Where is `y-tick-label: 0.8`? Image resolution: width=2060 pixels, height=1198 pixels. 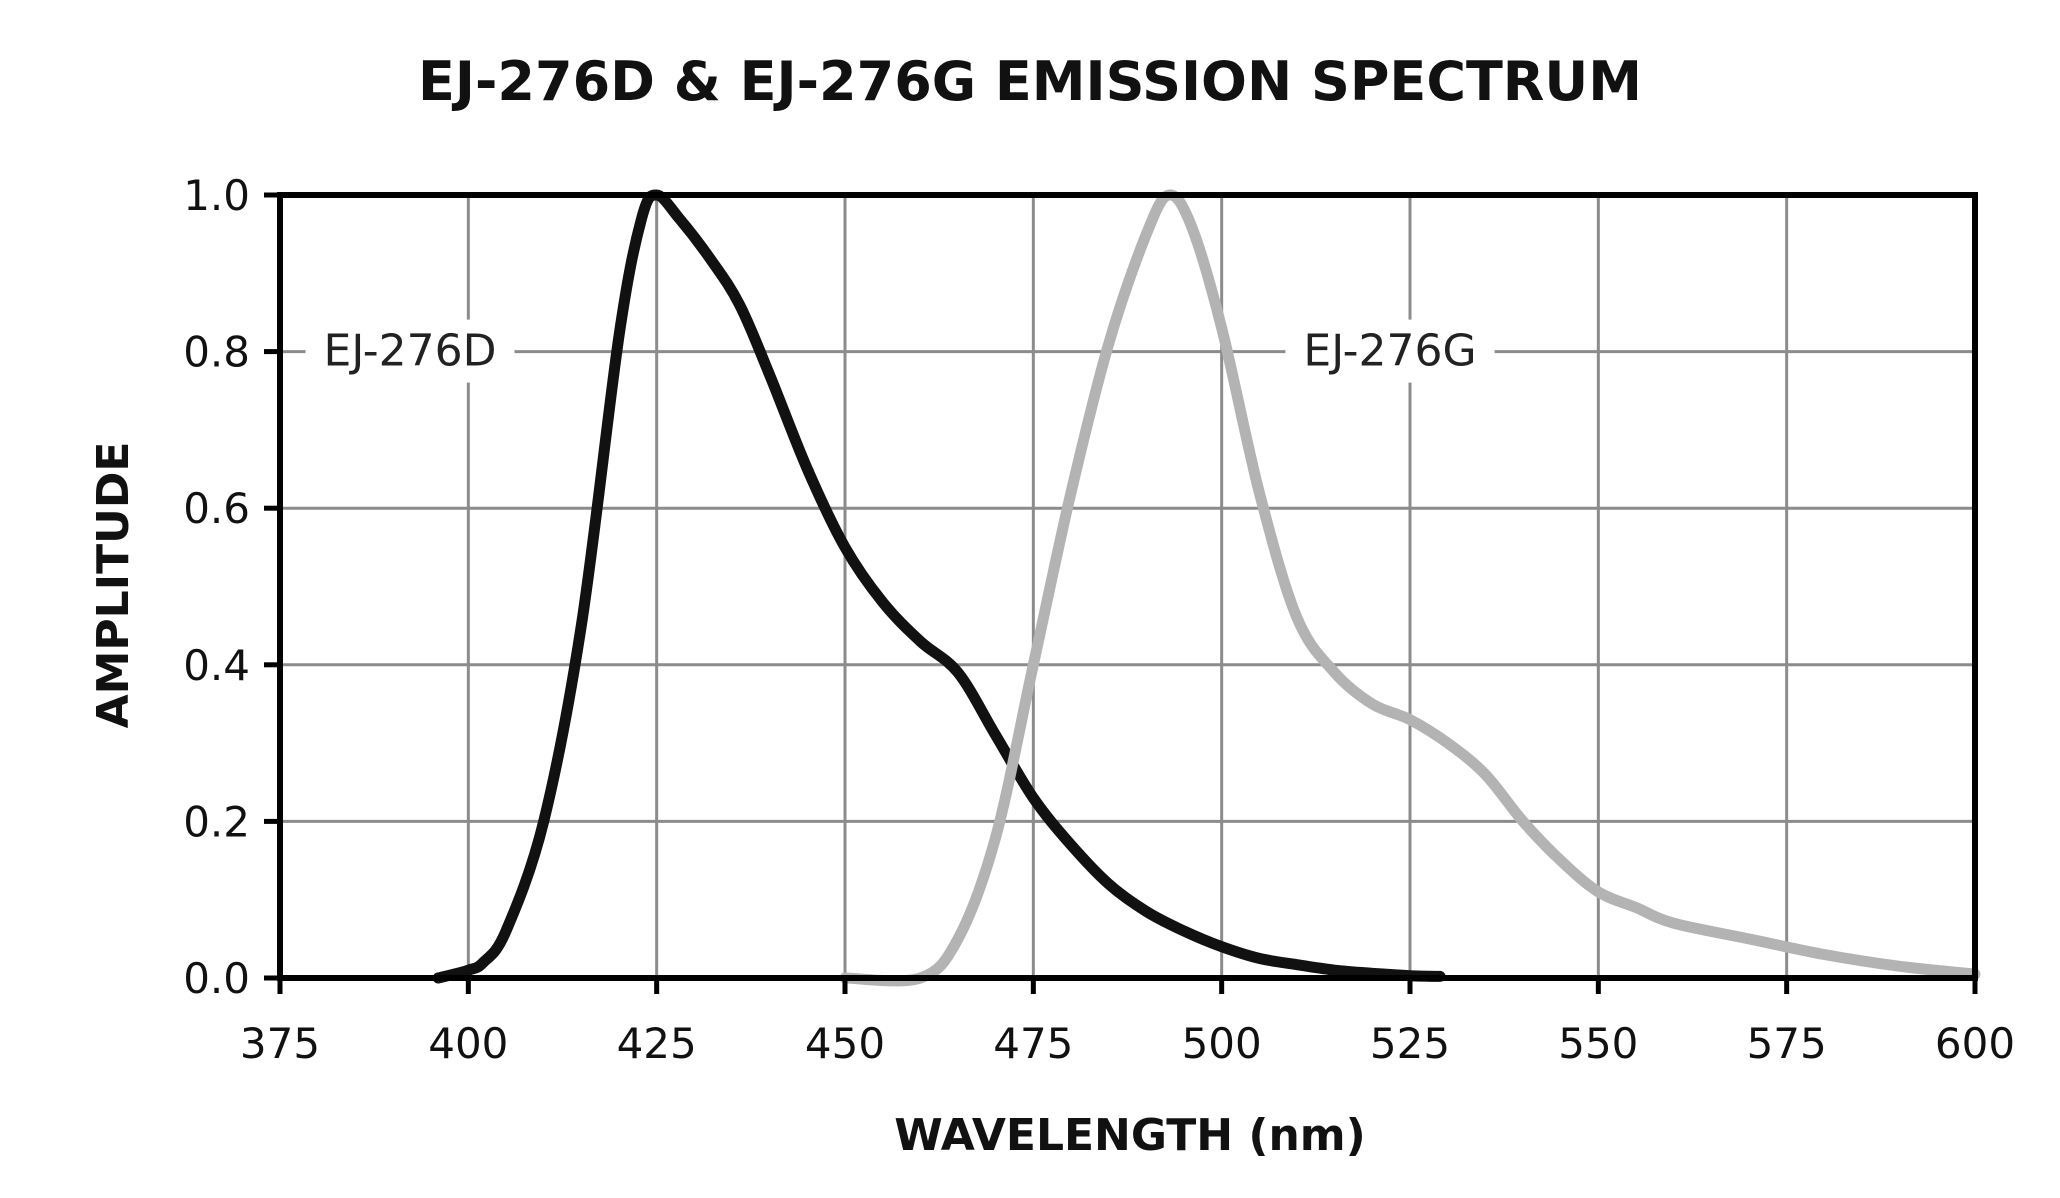 y-tick-label: 0.8 is located at coordinates (216, 352).